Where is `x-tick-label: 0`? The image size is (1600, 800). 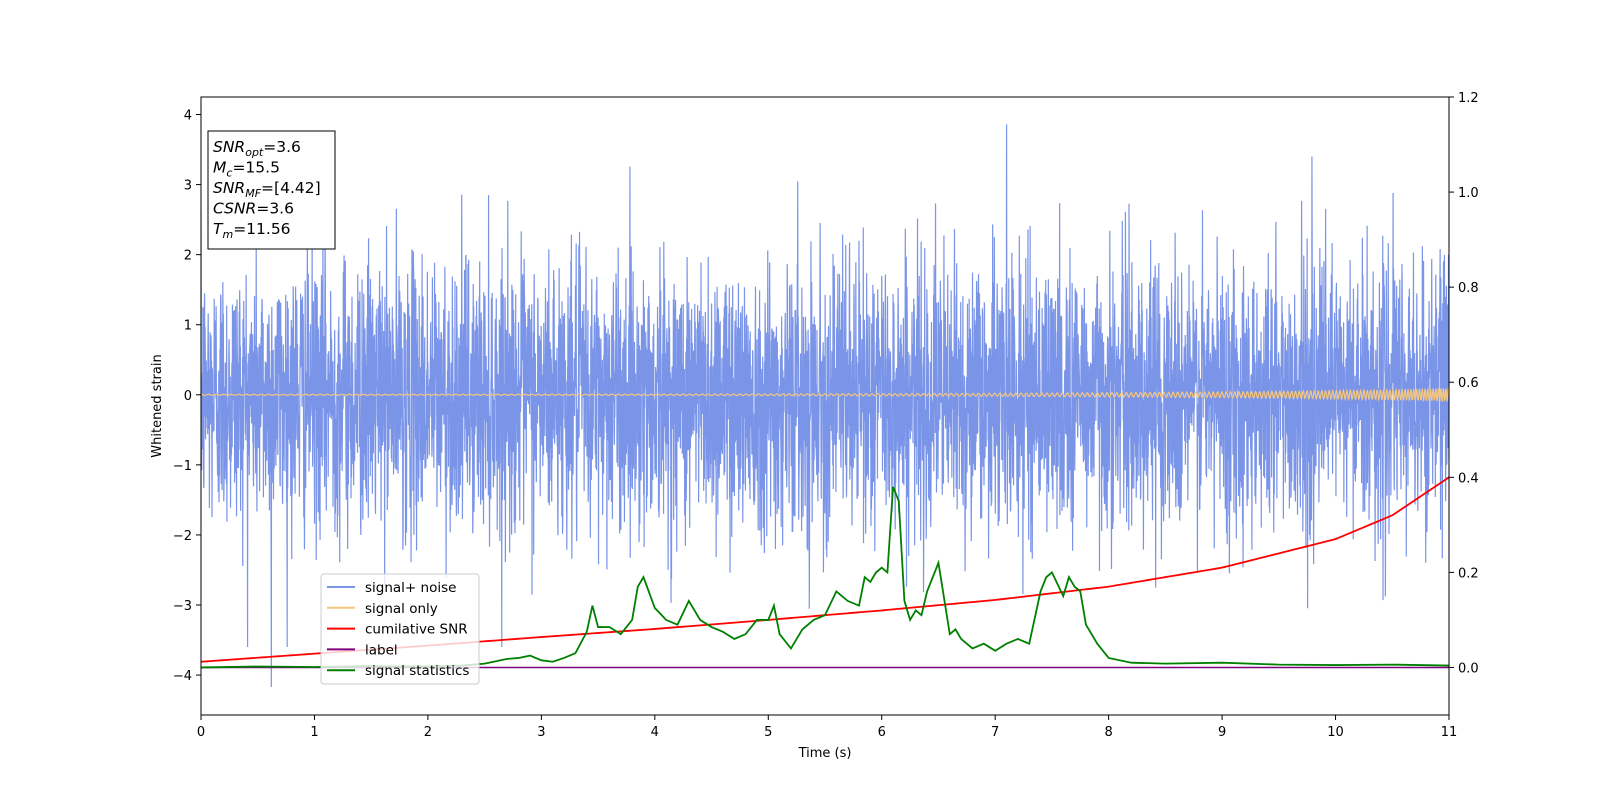 x-tick-label: 0 is located at coordinates (201, 732).